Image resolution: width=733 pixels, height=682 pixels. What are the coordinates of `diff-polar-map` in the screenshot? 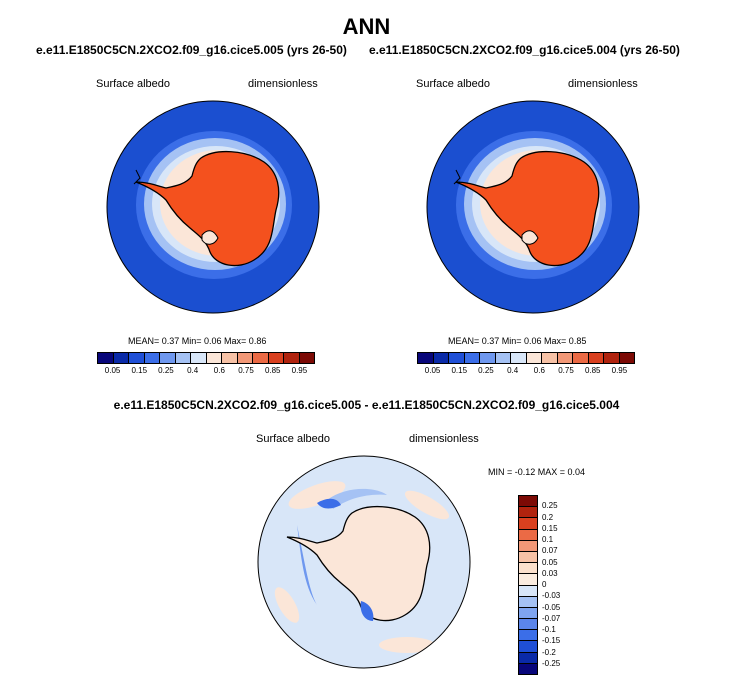 It's located at (364, 562).